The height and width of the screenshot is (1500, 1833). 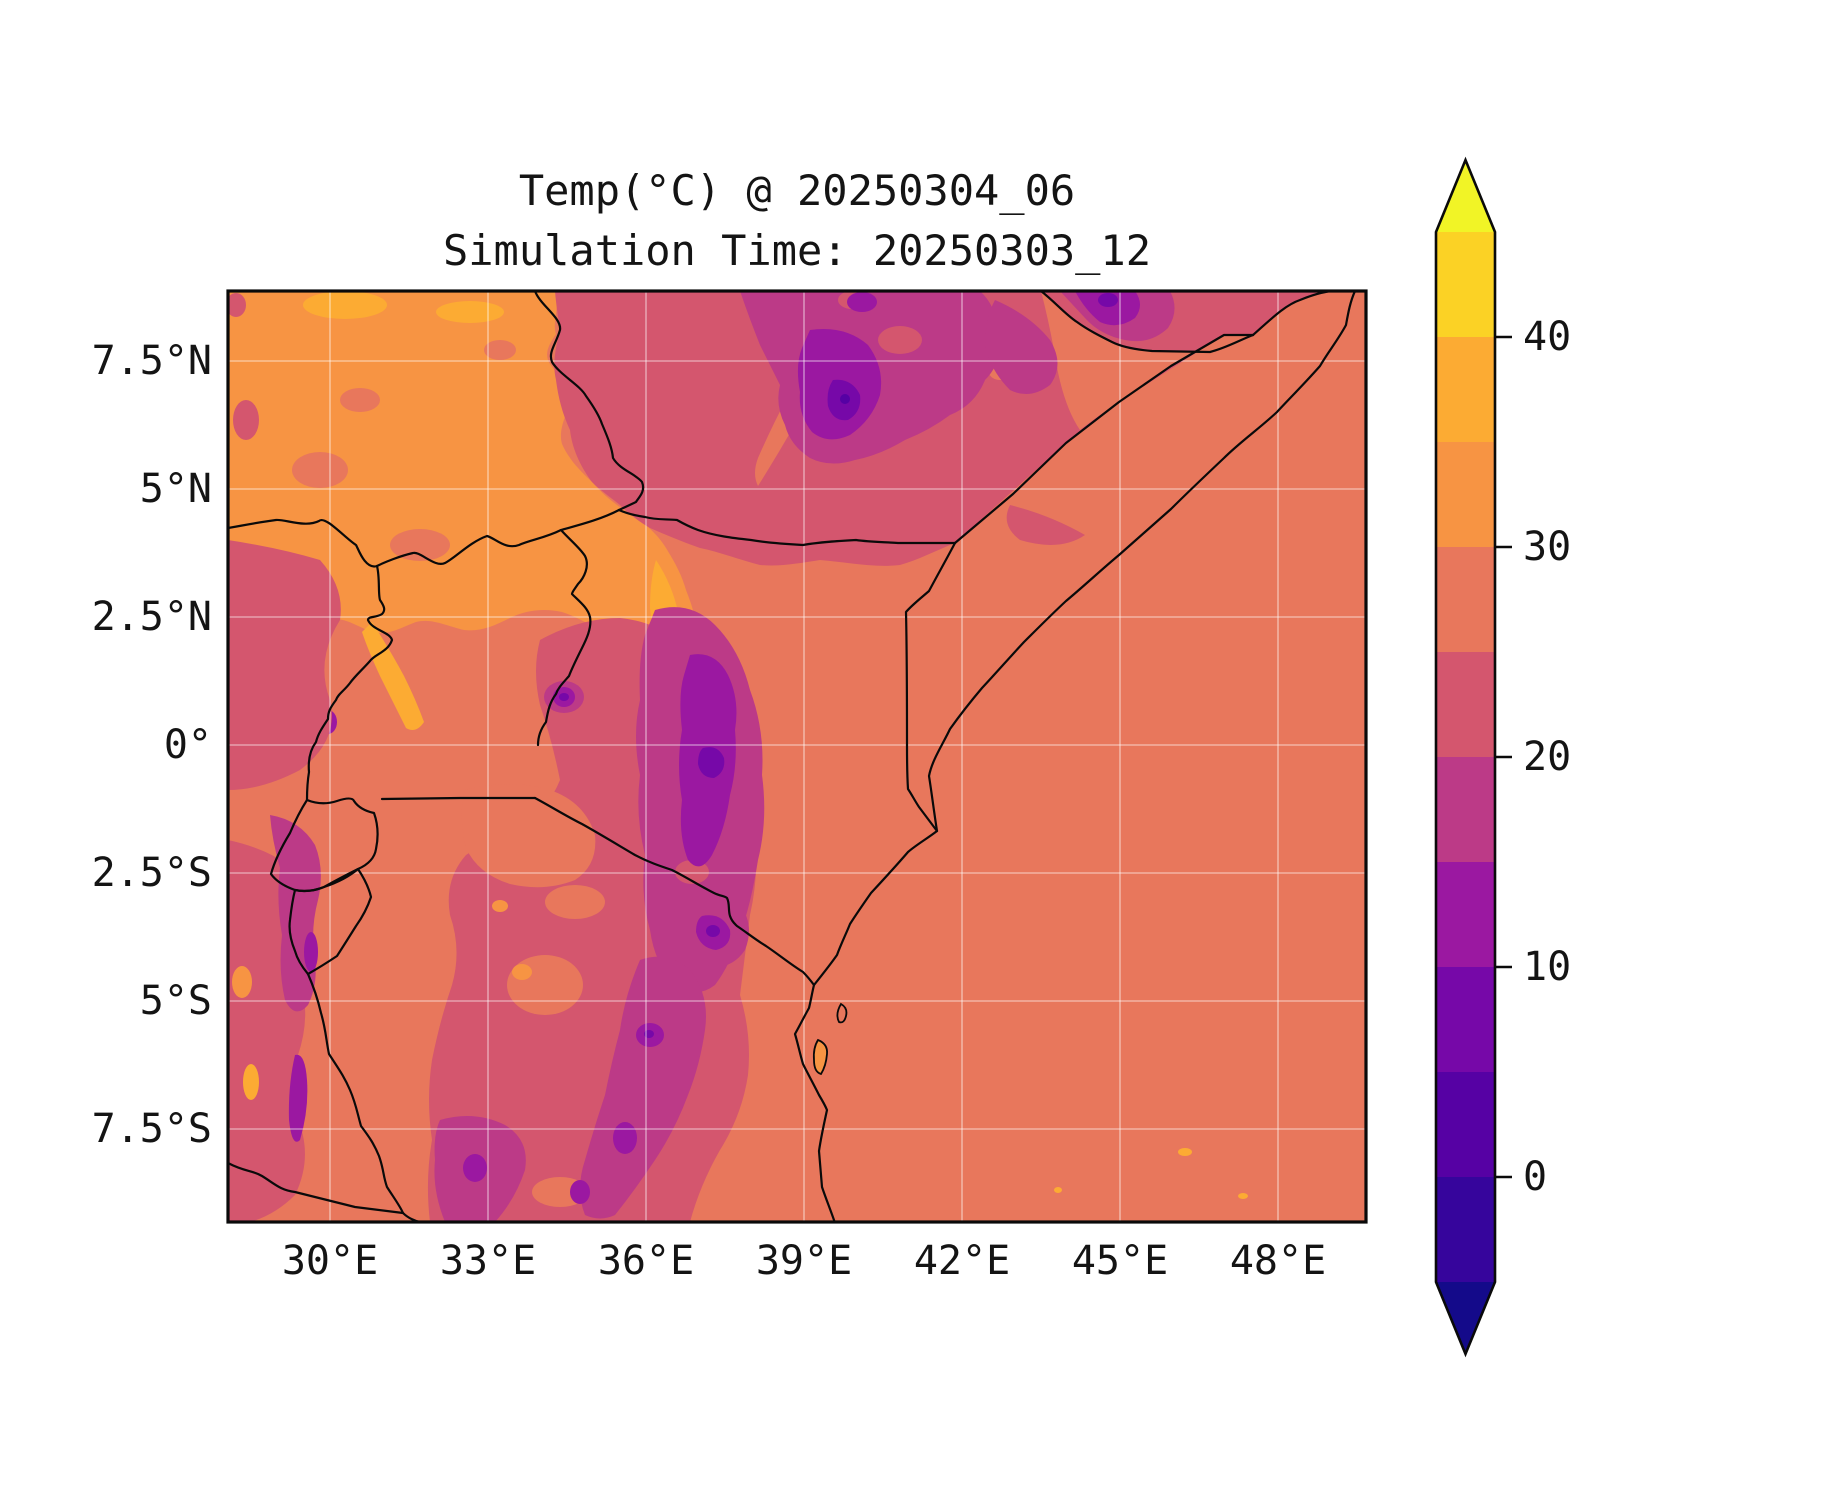 What do you see at coordinates (787, 527) in the screenshot?
I see `border-ethiopia-kenya` at bounding box center [787, 527].